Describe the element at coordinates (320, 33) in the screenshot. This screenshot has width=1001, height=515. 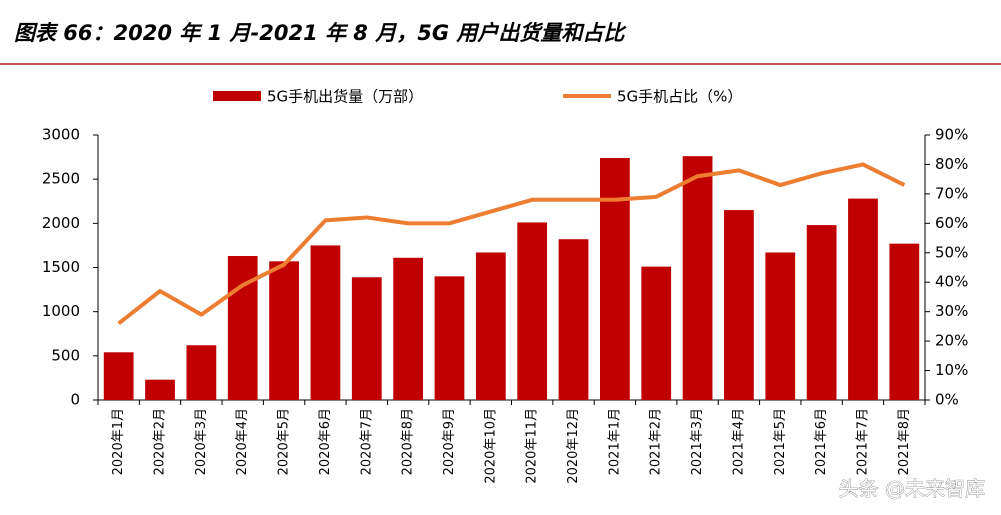
I see `chart-title: 图表 66：2020 年 1 月-2021 年 8 月，5G 用户出货量和占比` at that location.